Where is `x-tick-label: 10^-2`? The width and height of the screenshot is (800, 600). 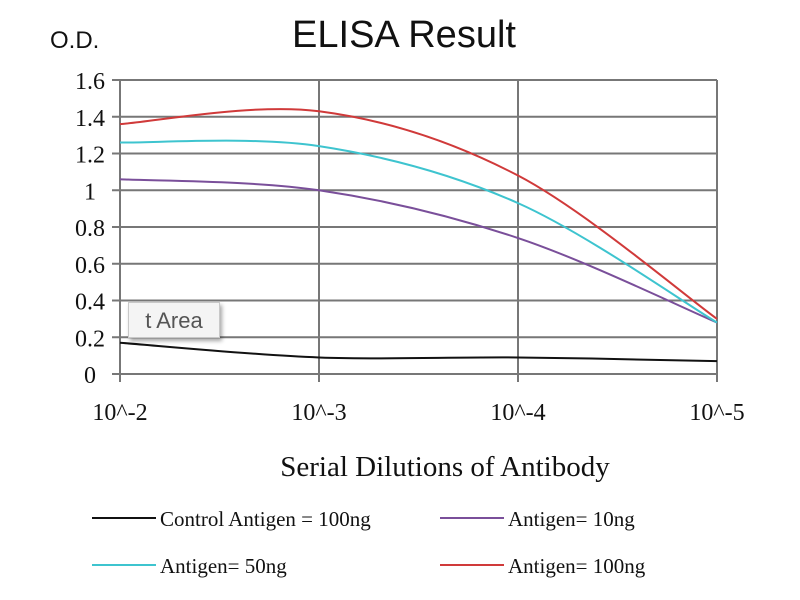
x-tick-label: 10^-2 is located at coordinates (119, 413).